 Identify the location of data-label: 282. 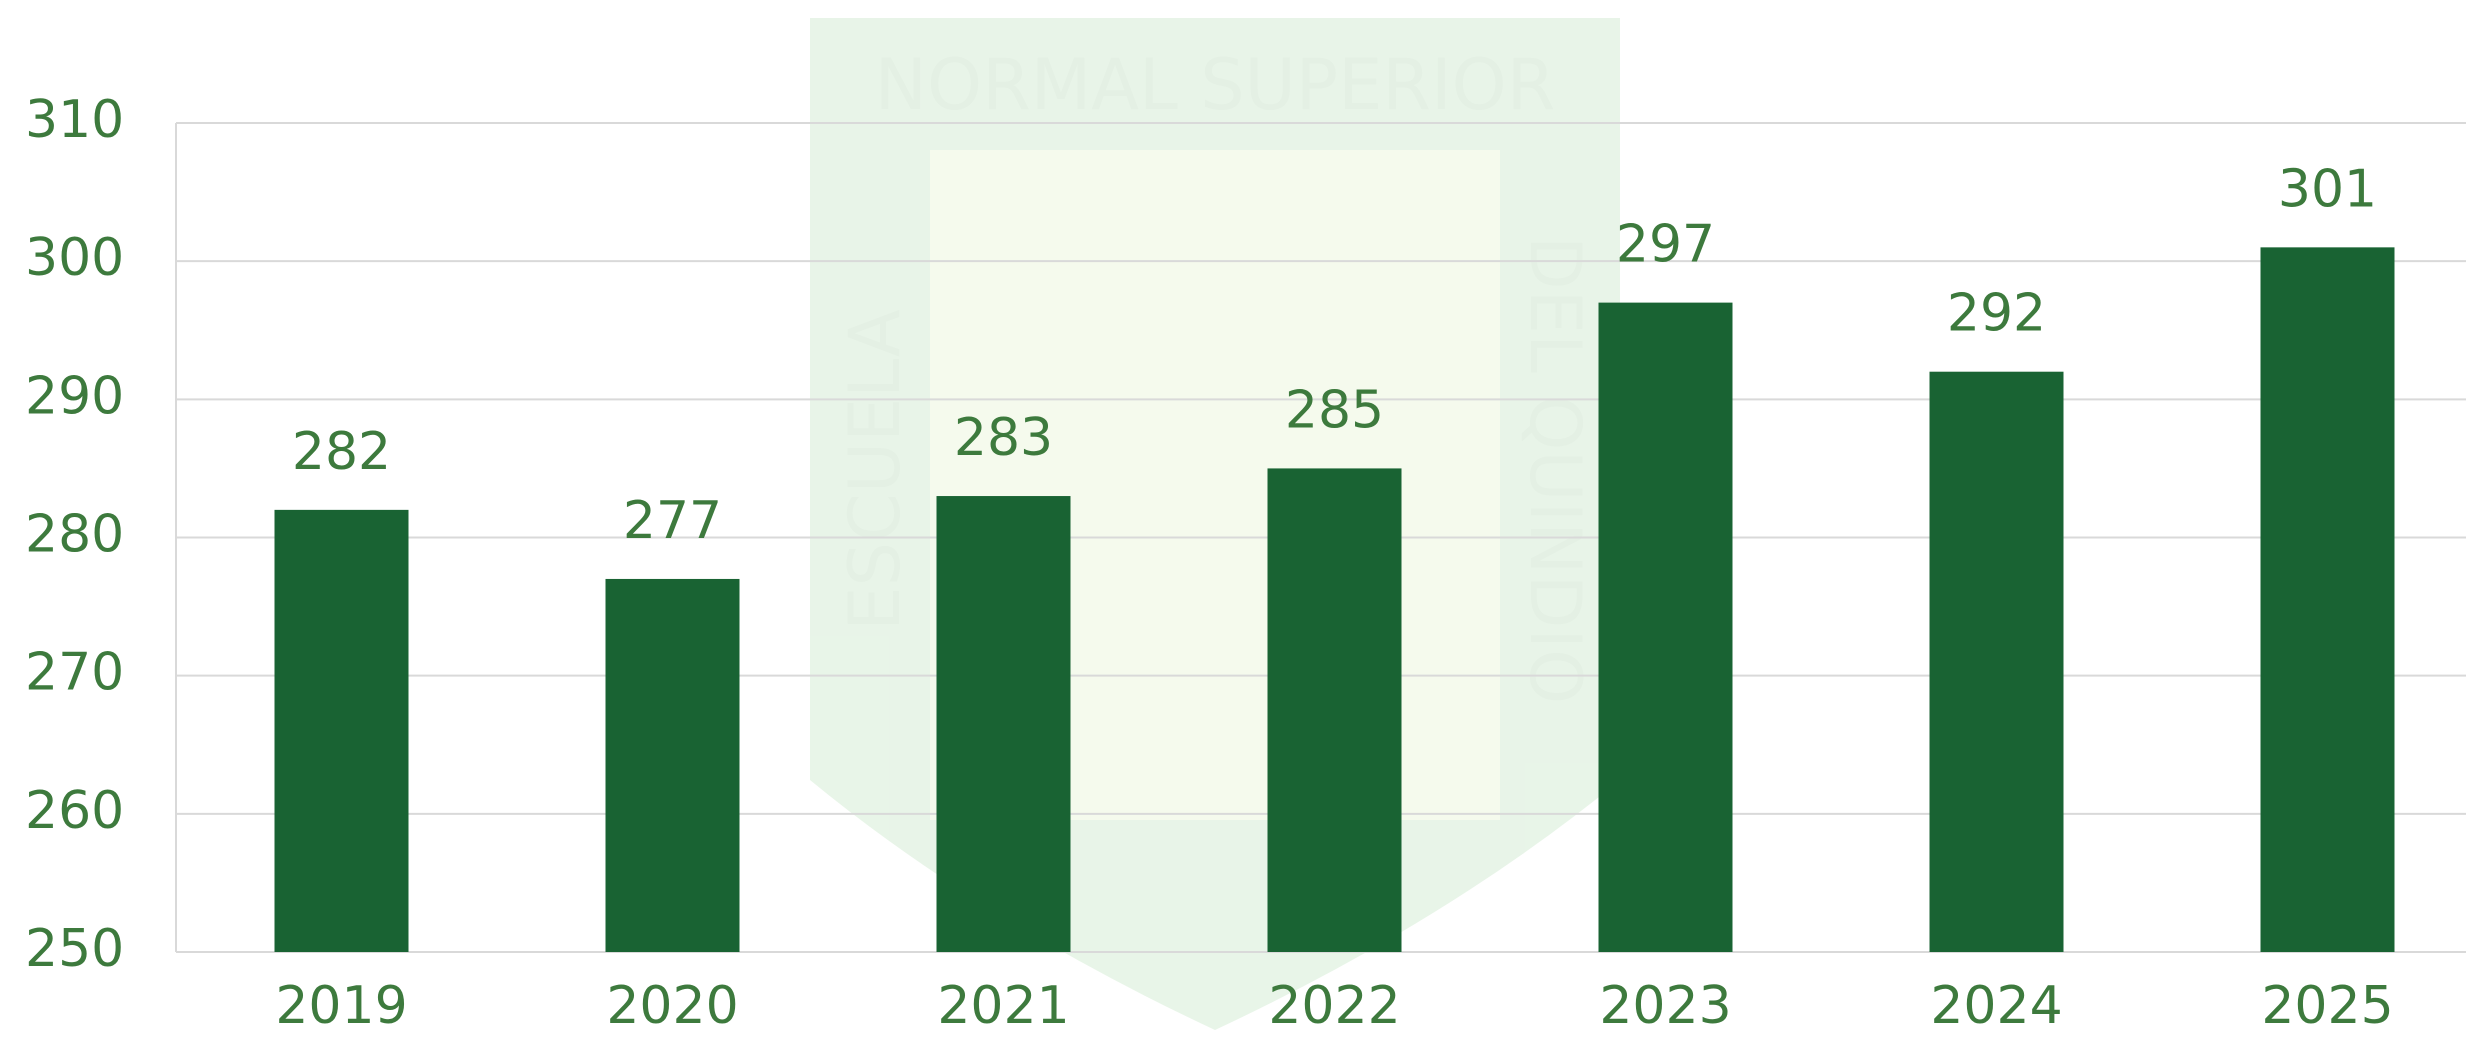
(341, 452).